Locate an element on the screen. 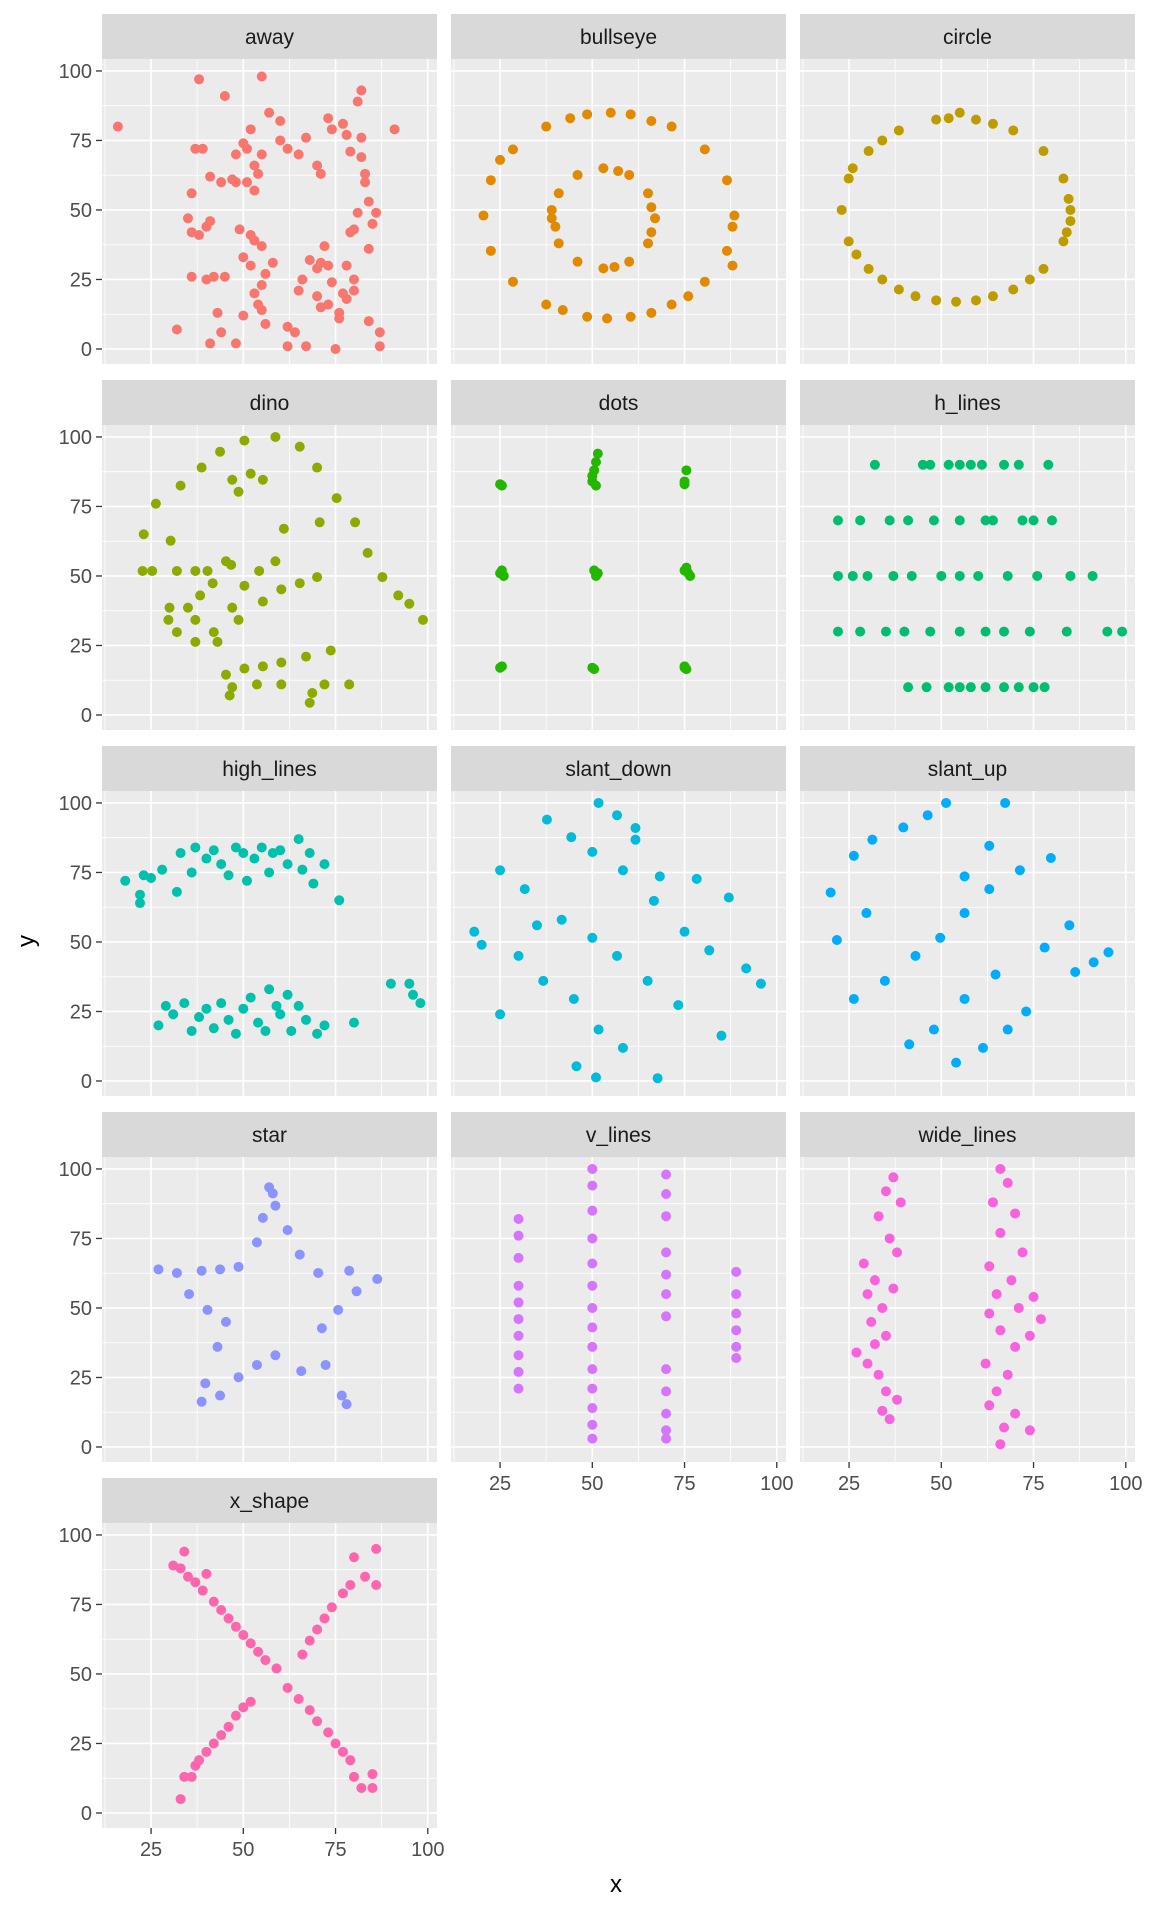 This screenshot has width=1152, height=1920. y-tick-label: 75 is located at coordinates (81, 141).